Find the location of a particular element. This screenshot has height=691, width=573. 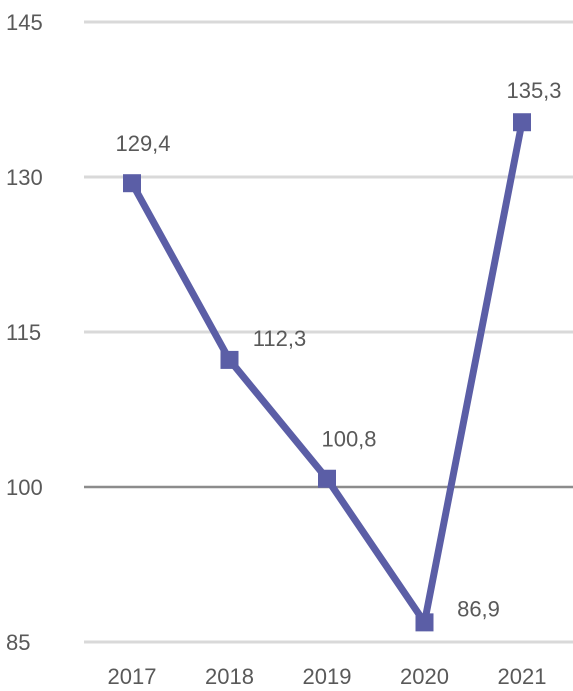

data-label: 86,9 is located at coordinates (478, 608).